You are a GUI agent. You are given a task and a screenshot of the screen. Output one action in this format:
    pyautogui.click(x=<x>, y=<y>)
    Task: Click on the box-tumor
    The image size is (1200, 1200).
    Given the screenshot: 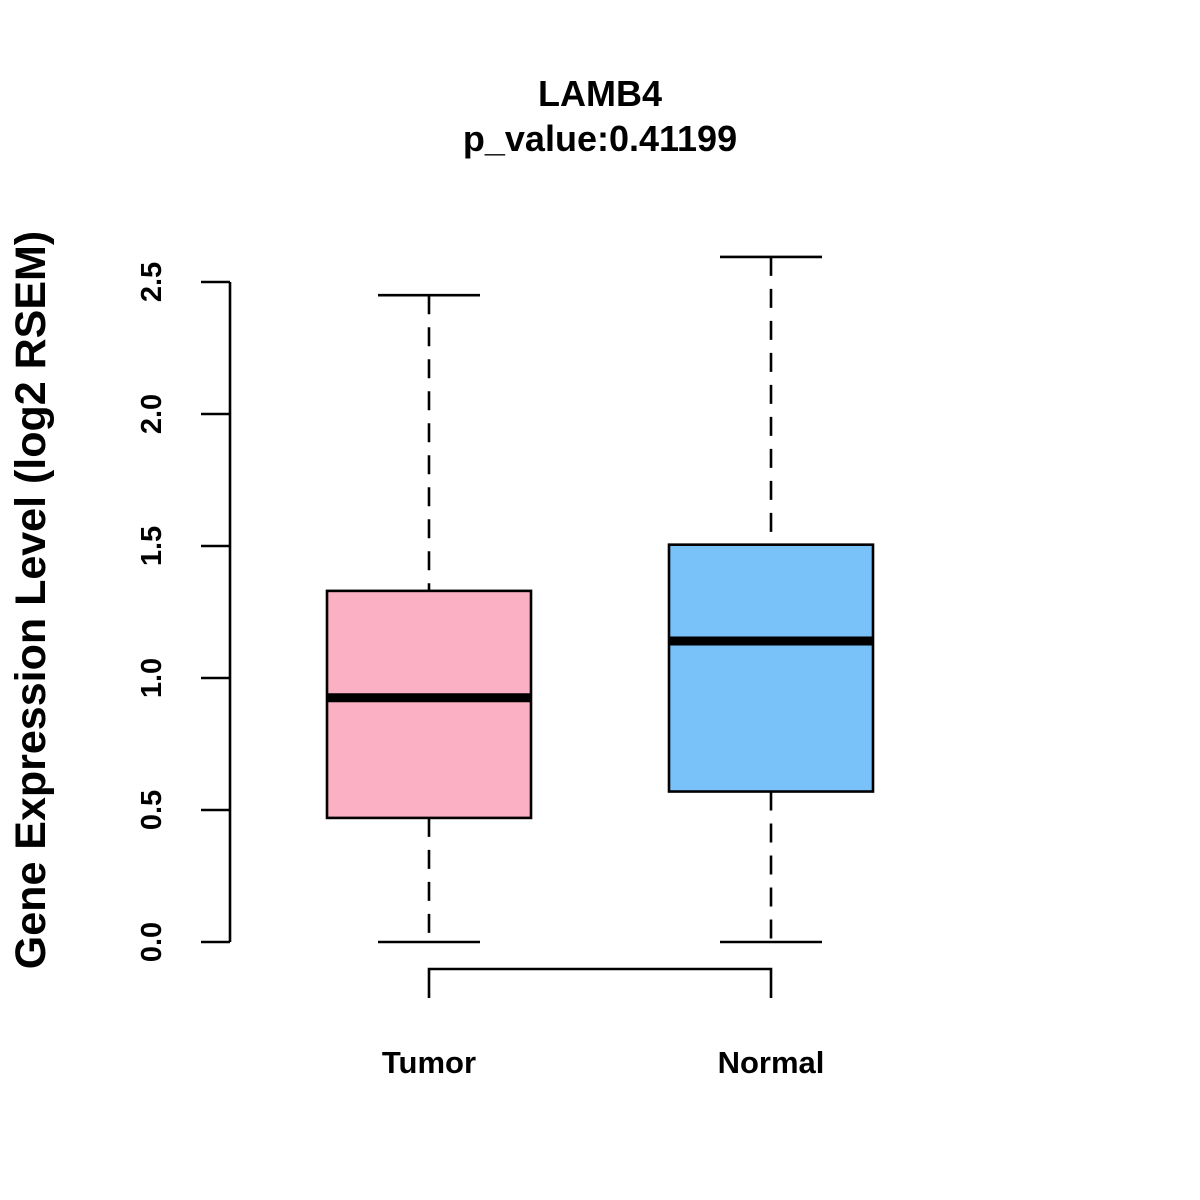 What is the action you would take?
    pyautogui.click(x=429, y=618)
    